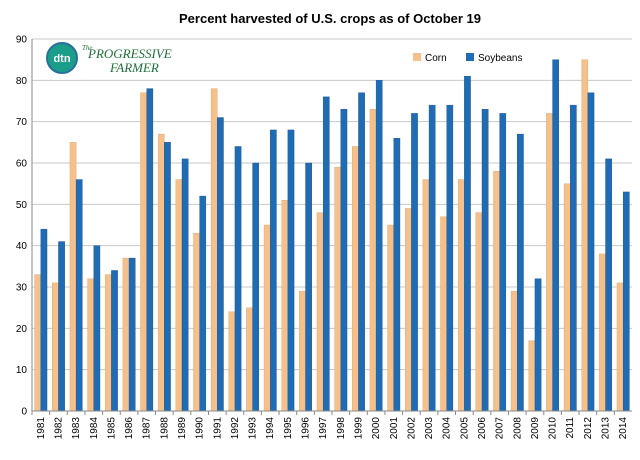 This screenshot has width=640, height=460. What do you see at coordinates (355, 279) in the screenshot?
I see `bar-corn-1999` at bounding box center [355, 279].